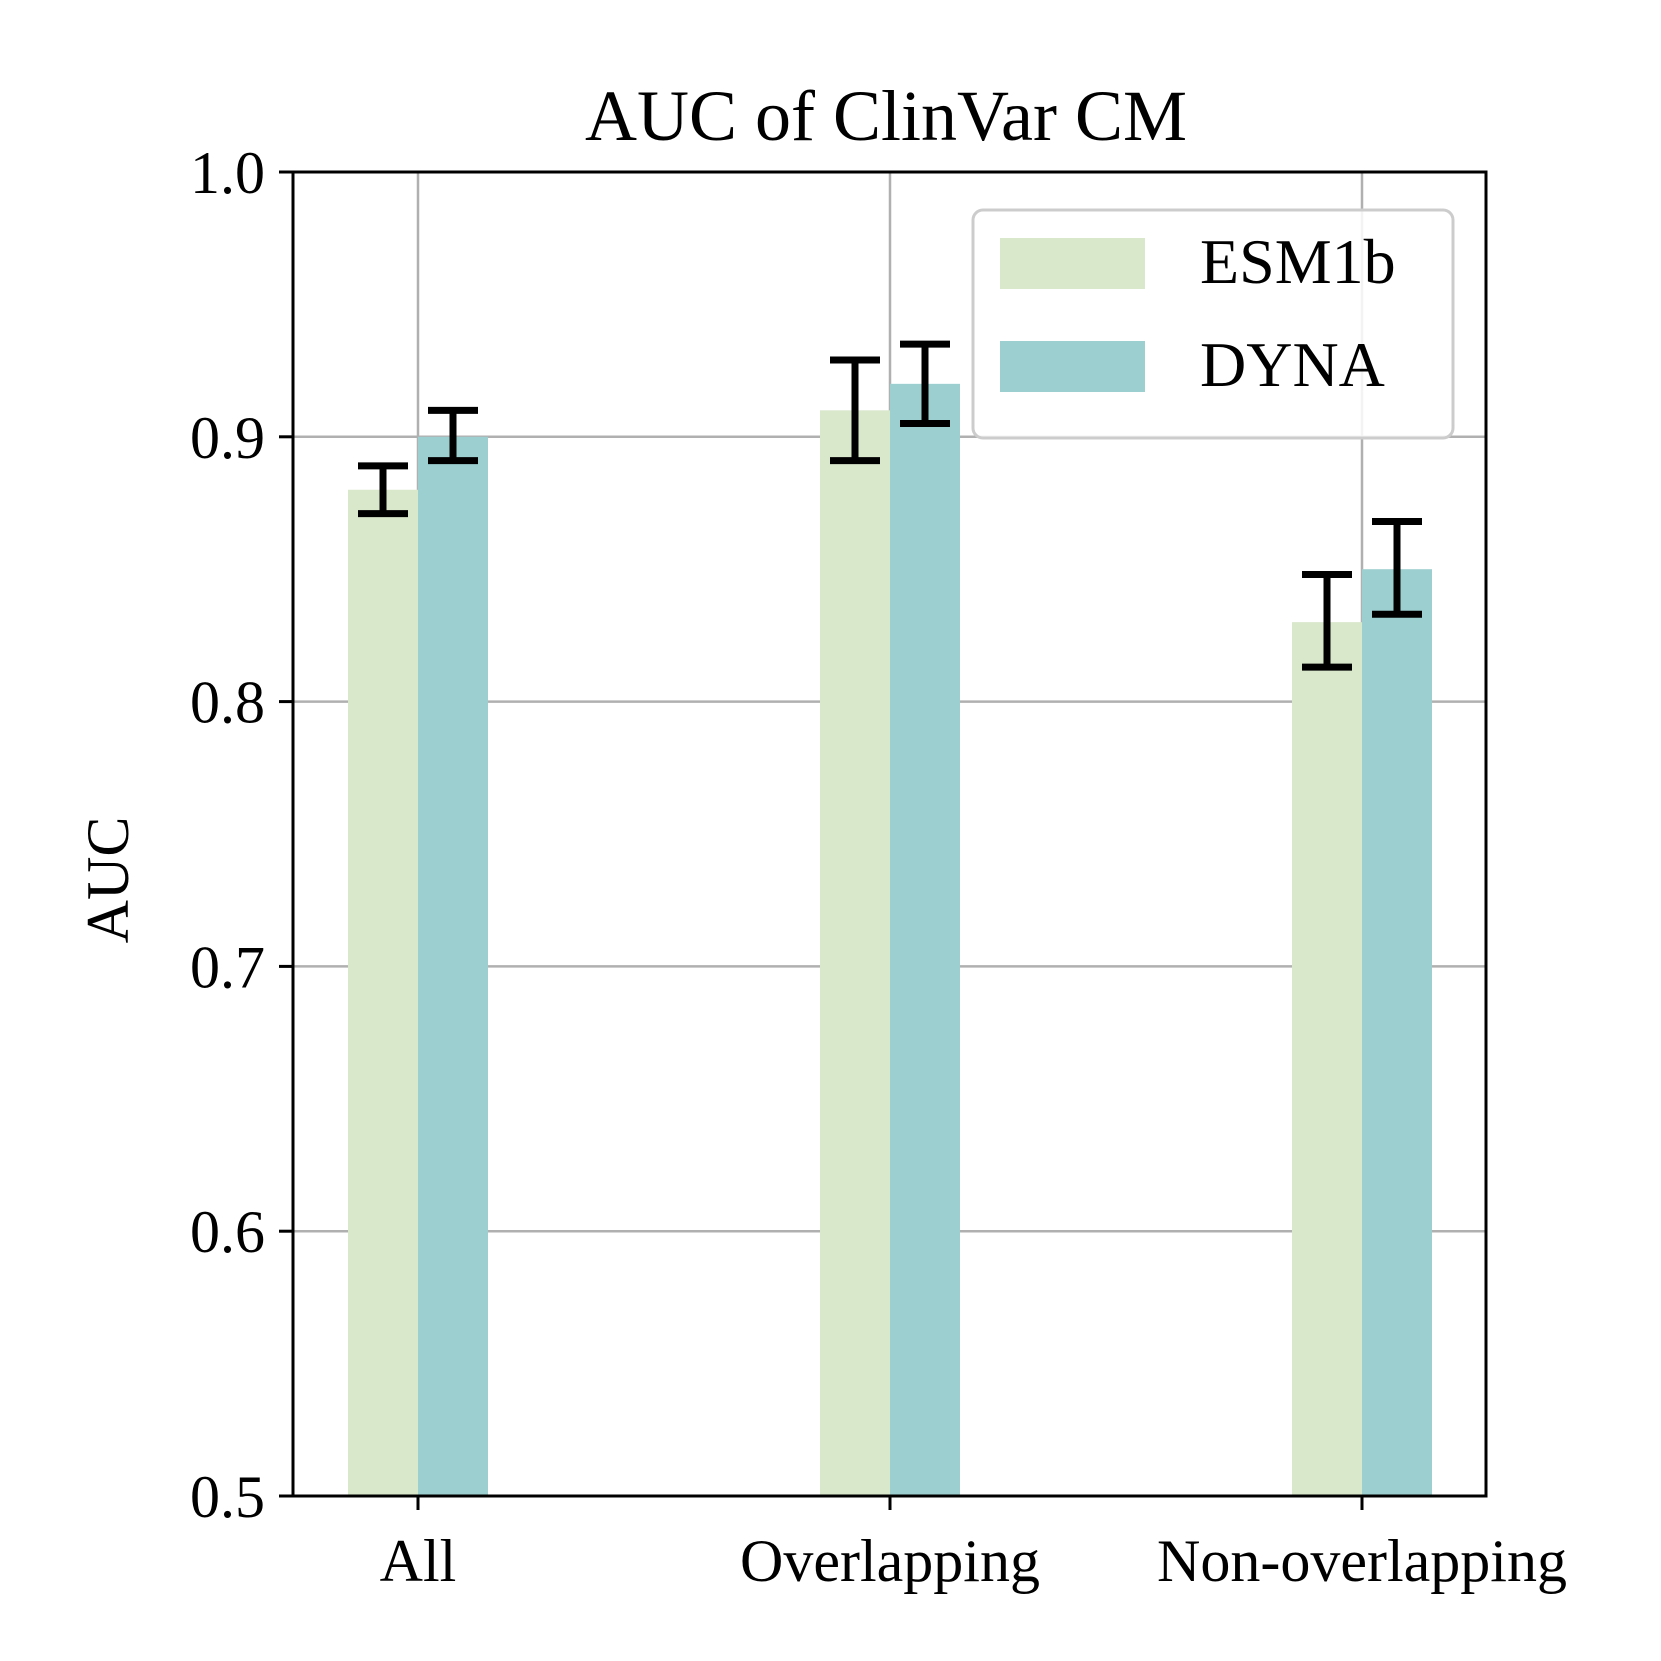 The width and height of the screenshot is (1661, 1661). I want to click on y-tick-label: 0.9, so click(227, 438).